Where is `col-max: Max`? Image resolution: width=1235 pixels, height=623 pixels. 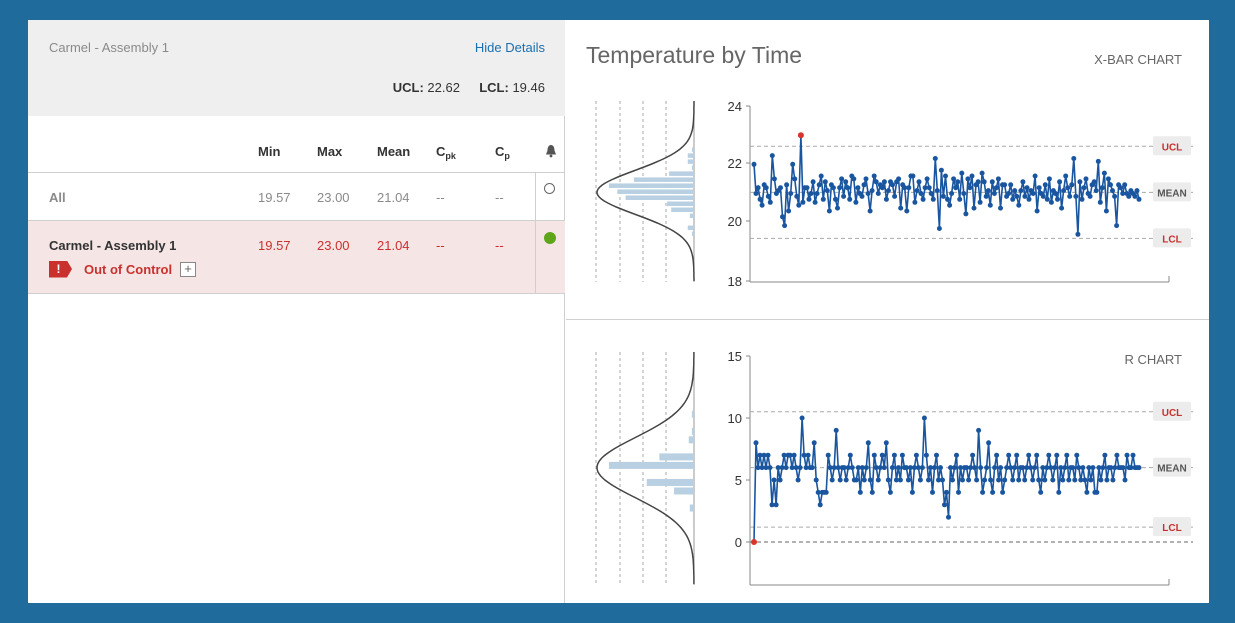 col-max: Max is located at coordinates (330, 151).